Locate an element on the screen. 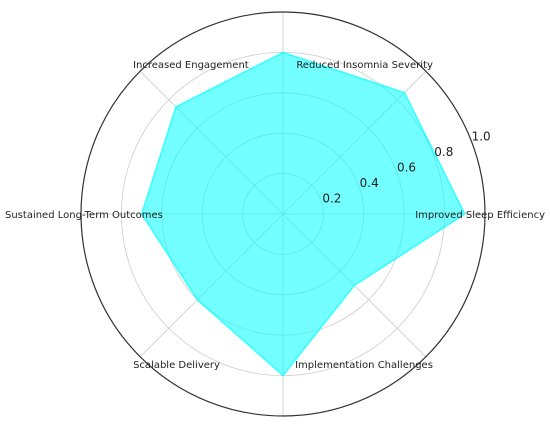 The width and height of the screenshot is (550, 431). category-label: Scalable Delivery is located at coordinates (176, 365).